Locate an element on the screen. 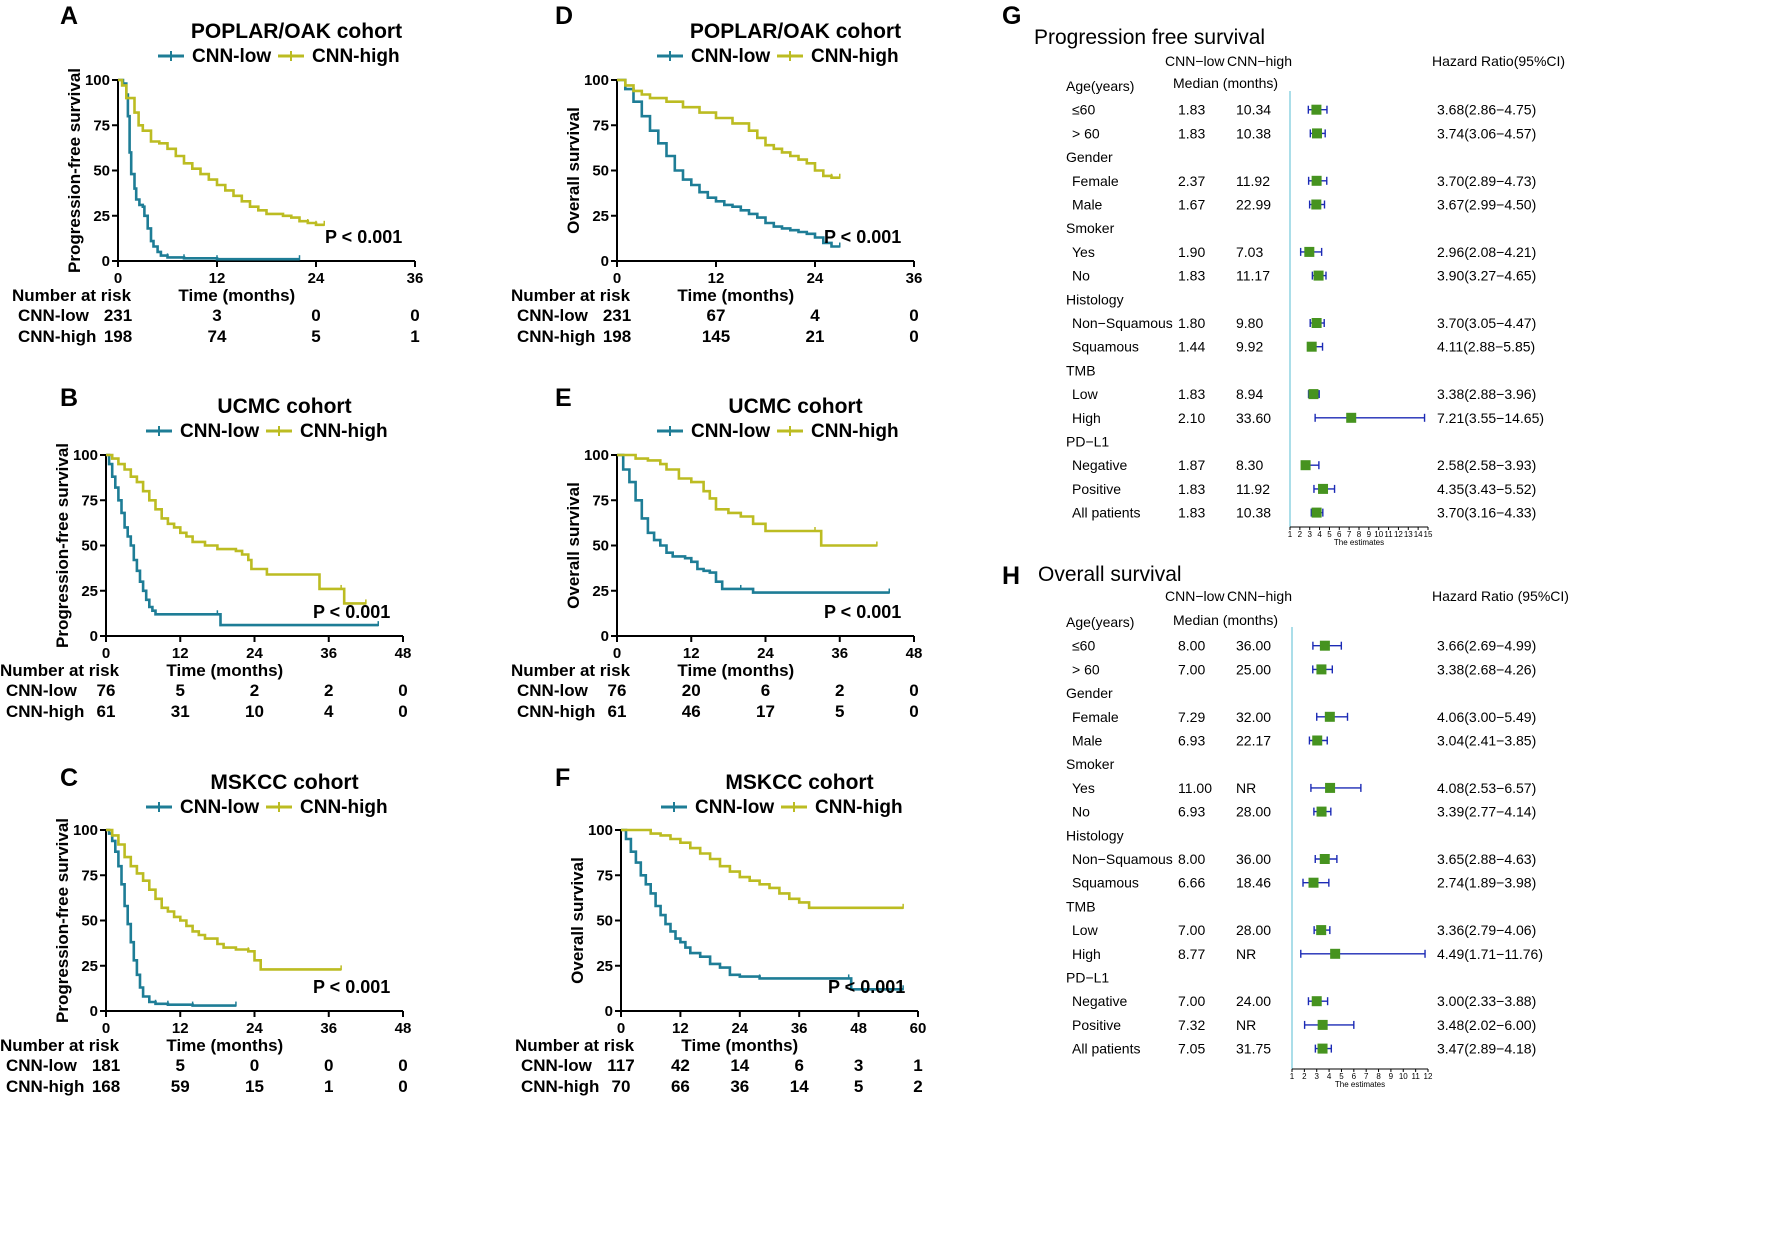 The image size is (1772, 1239). x-tick-label: 48 is located at coordinates (403, 653).